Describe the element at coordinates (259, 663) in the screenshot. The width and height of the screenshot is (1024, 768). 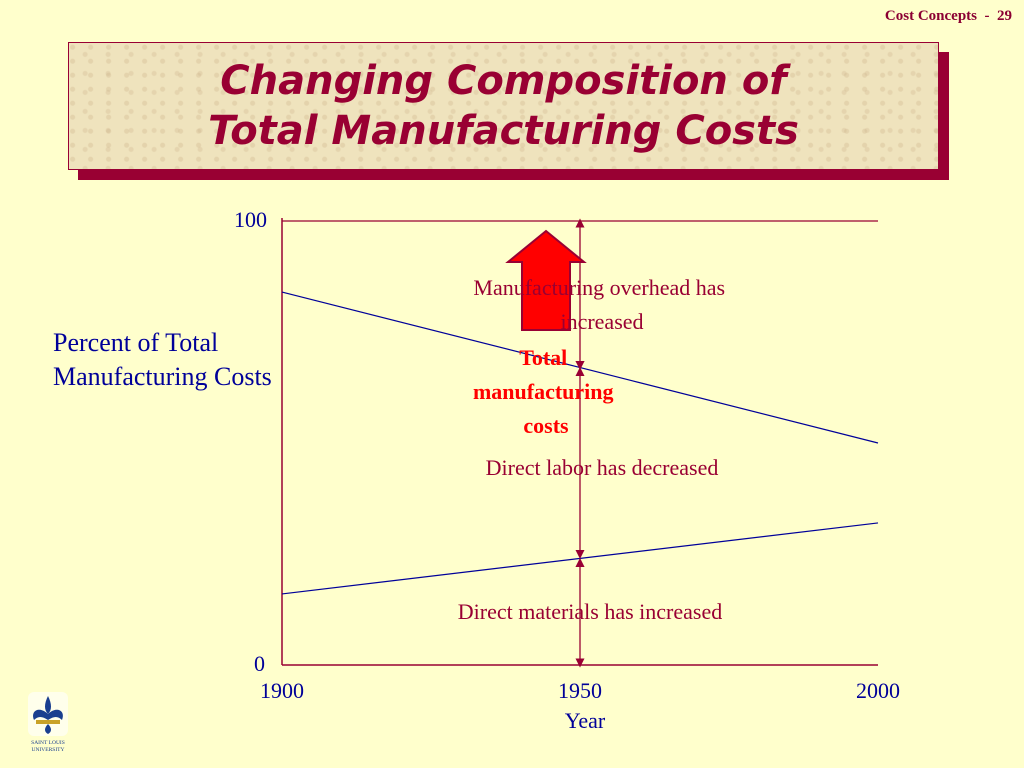
I see `y-tick-label-0: 0` at that location.